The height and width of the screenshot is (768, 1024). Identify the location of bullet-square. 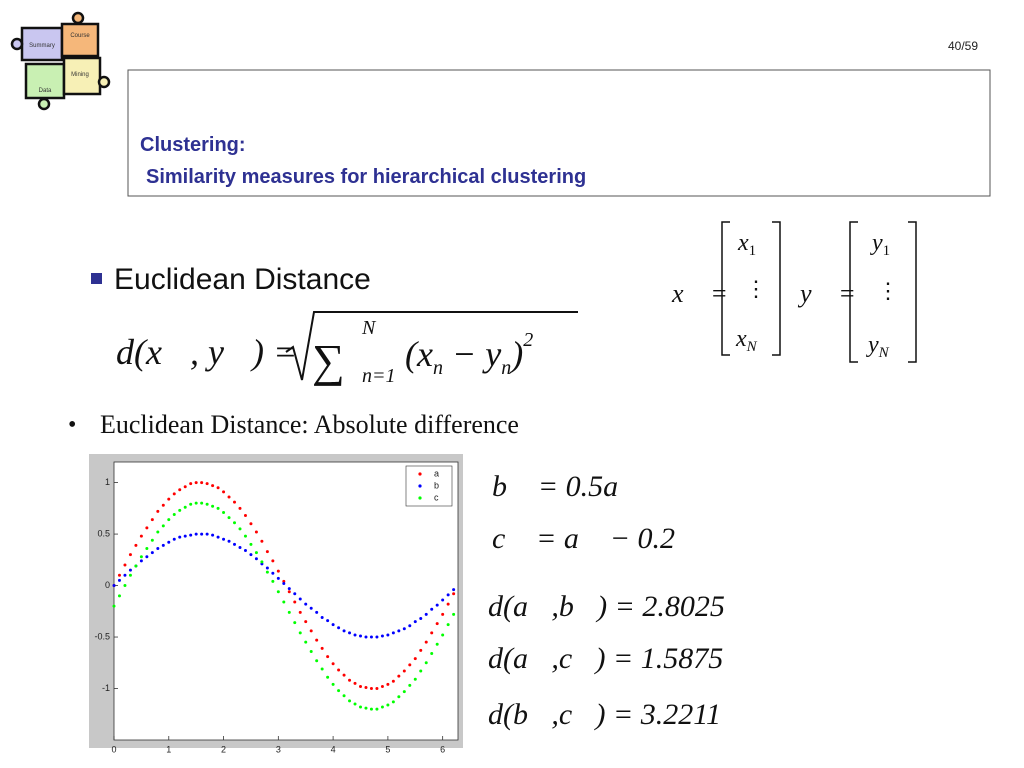
(96, 278).